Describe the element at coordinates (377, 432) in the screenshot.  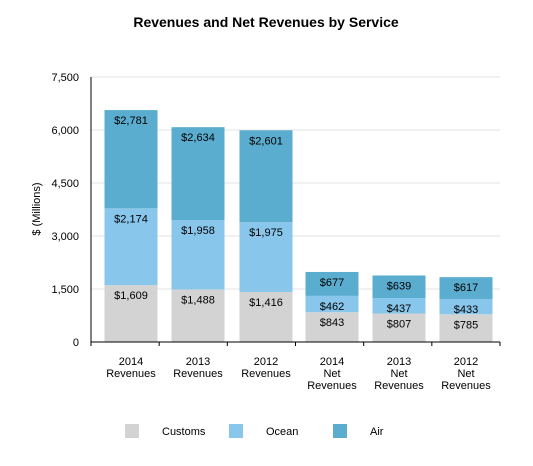
I see `legend-label: Air` at that location.